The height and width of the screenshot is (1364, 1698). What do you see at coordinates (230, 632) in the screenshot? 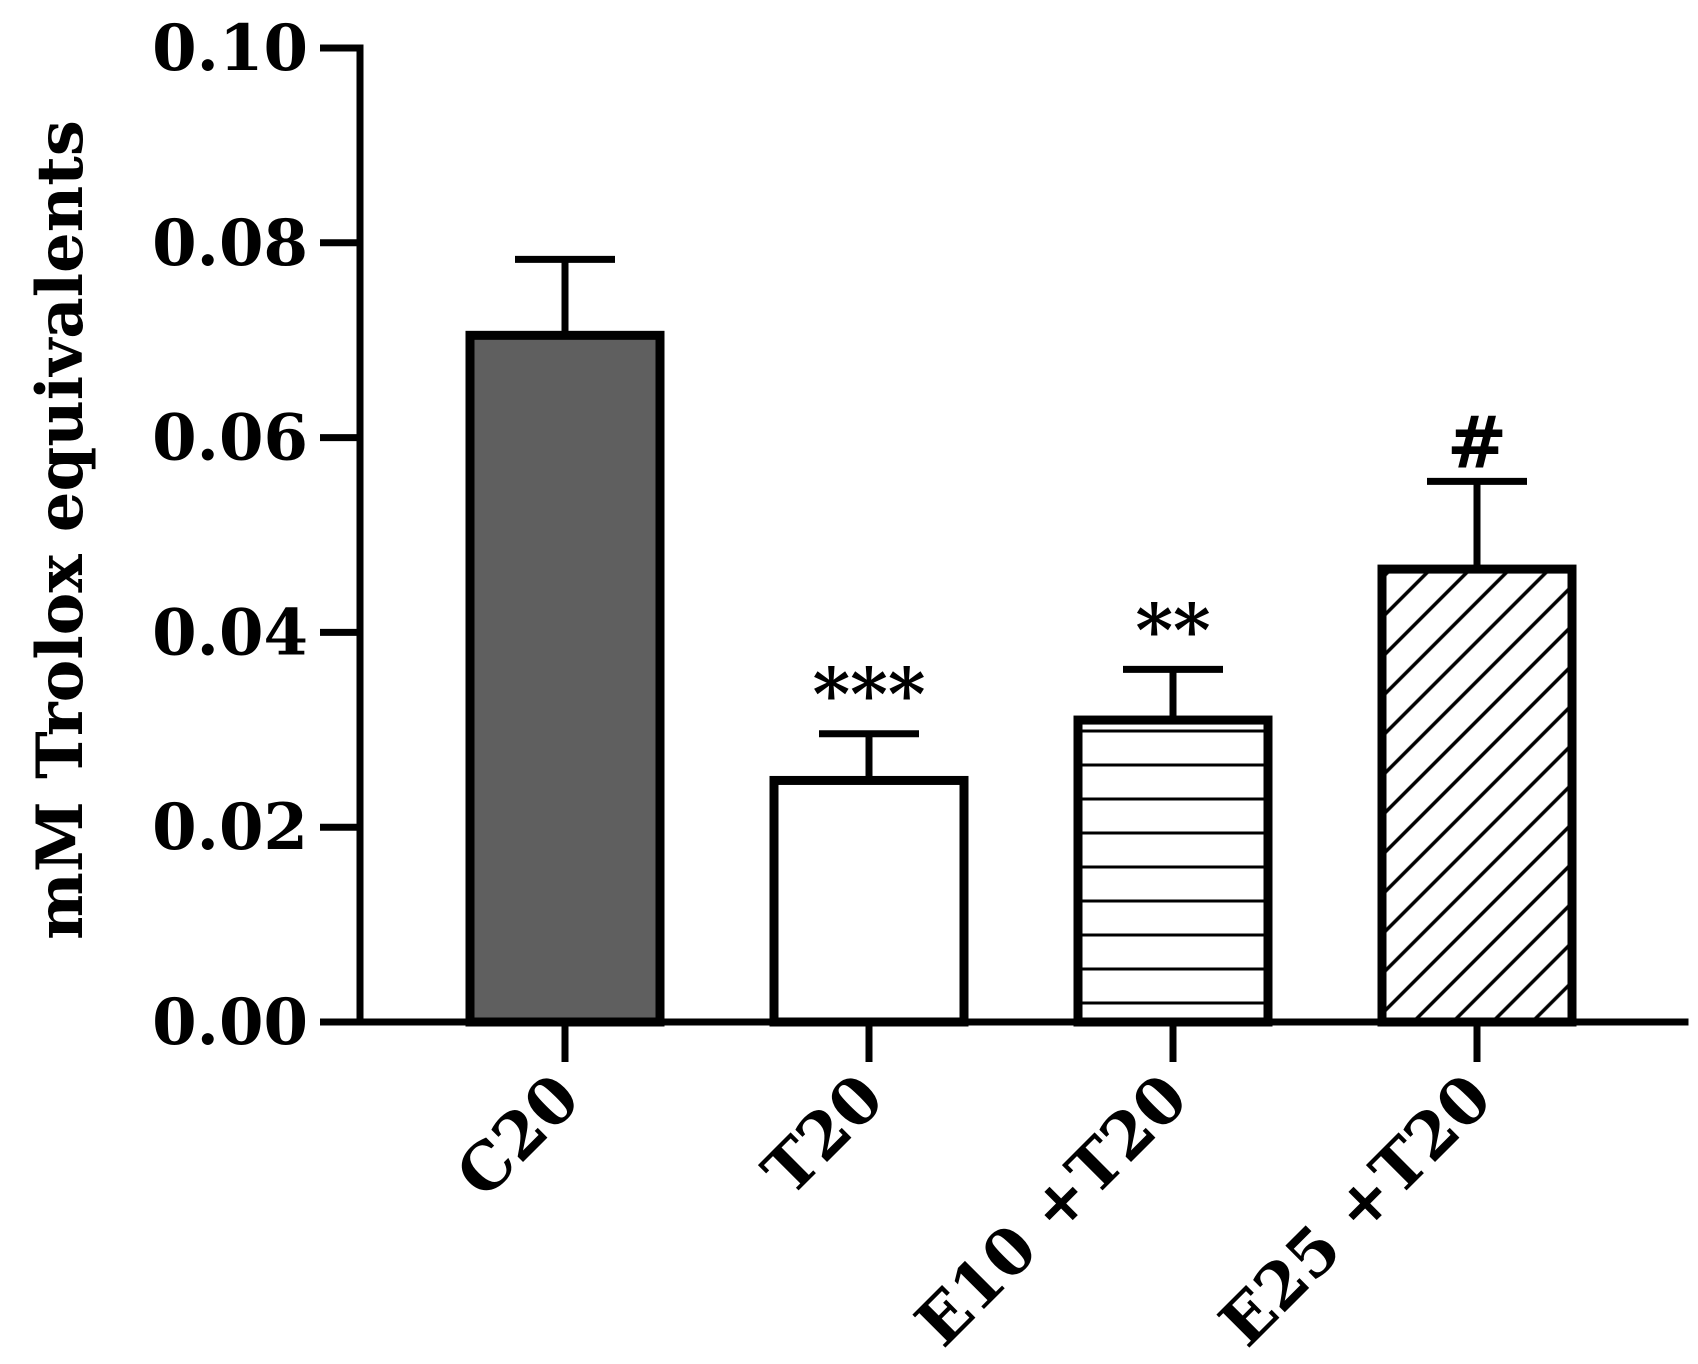
I see `y-tick-label-2: 0.04` at bounding box center [230, 632].